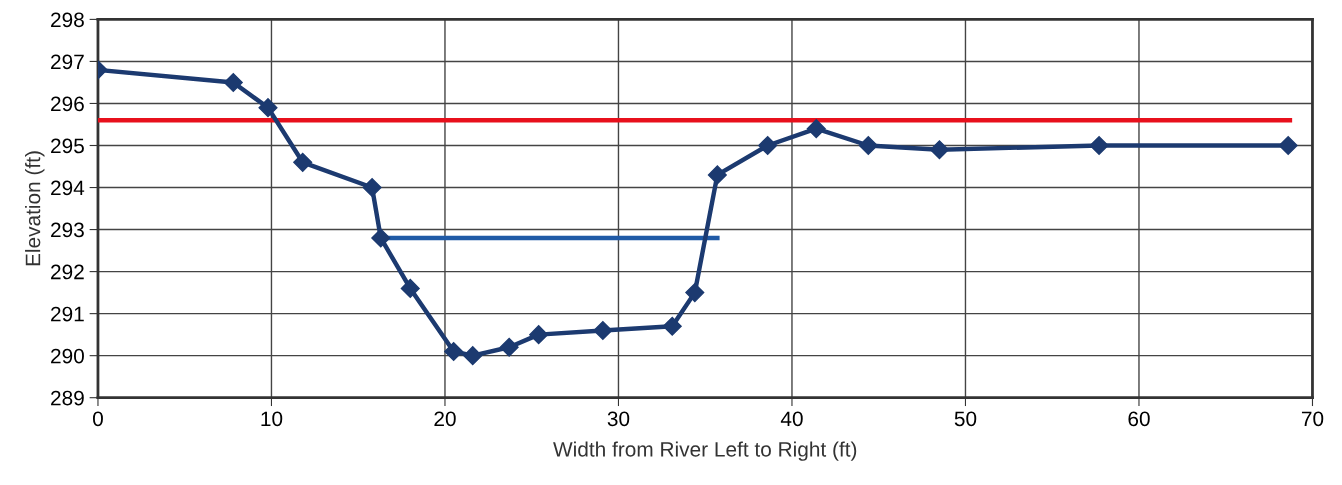  What do you see at coordinates (445, 419) in the screenshot?
I see `x-tick-label: 20` at bounding box center [445, 419].